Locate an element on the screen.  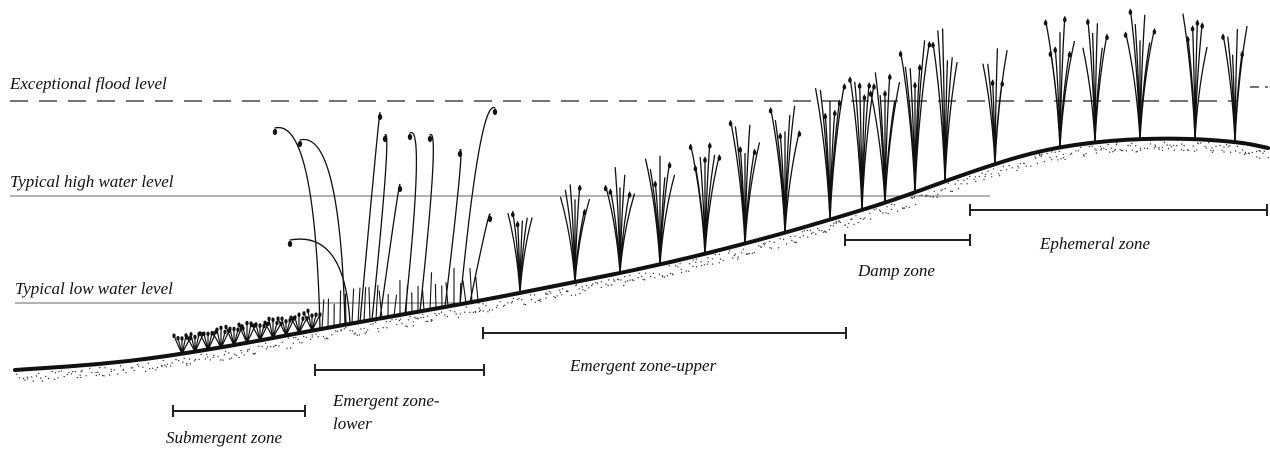
damp-zone-bracket is located at coordinates (907, 240).